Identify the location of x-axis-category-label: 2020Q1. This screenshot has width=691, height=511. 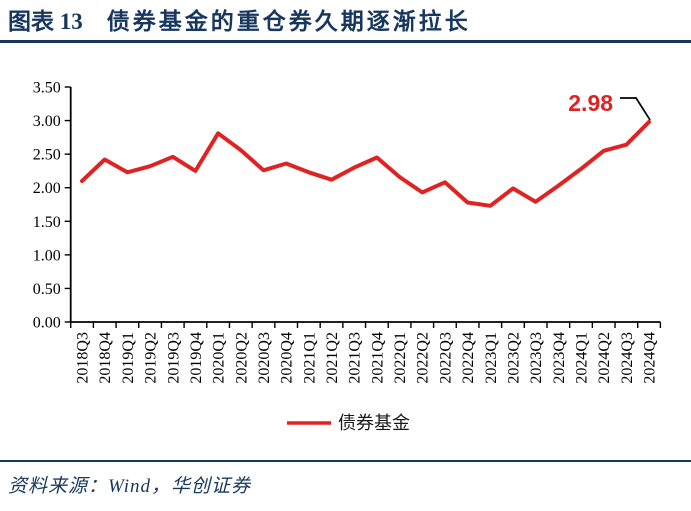
(219, 358).